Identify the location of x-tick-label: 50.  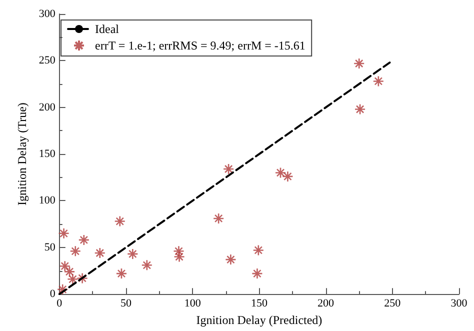
(126, 304).